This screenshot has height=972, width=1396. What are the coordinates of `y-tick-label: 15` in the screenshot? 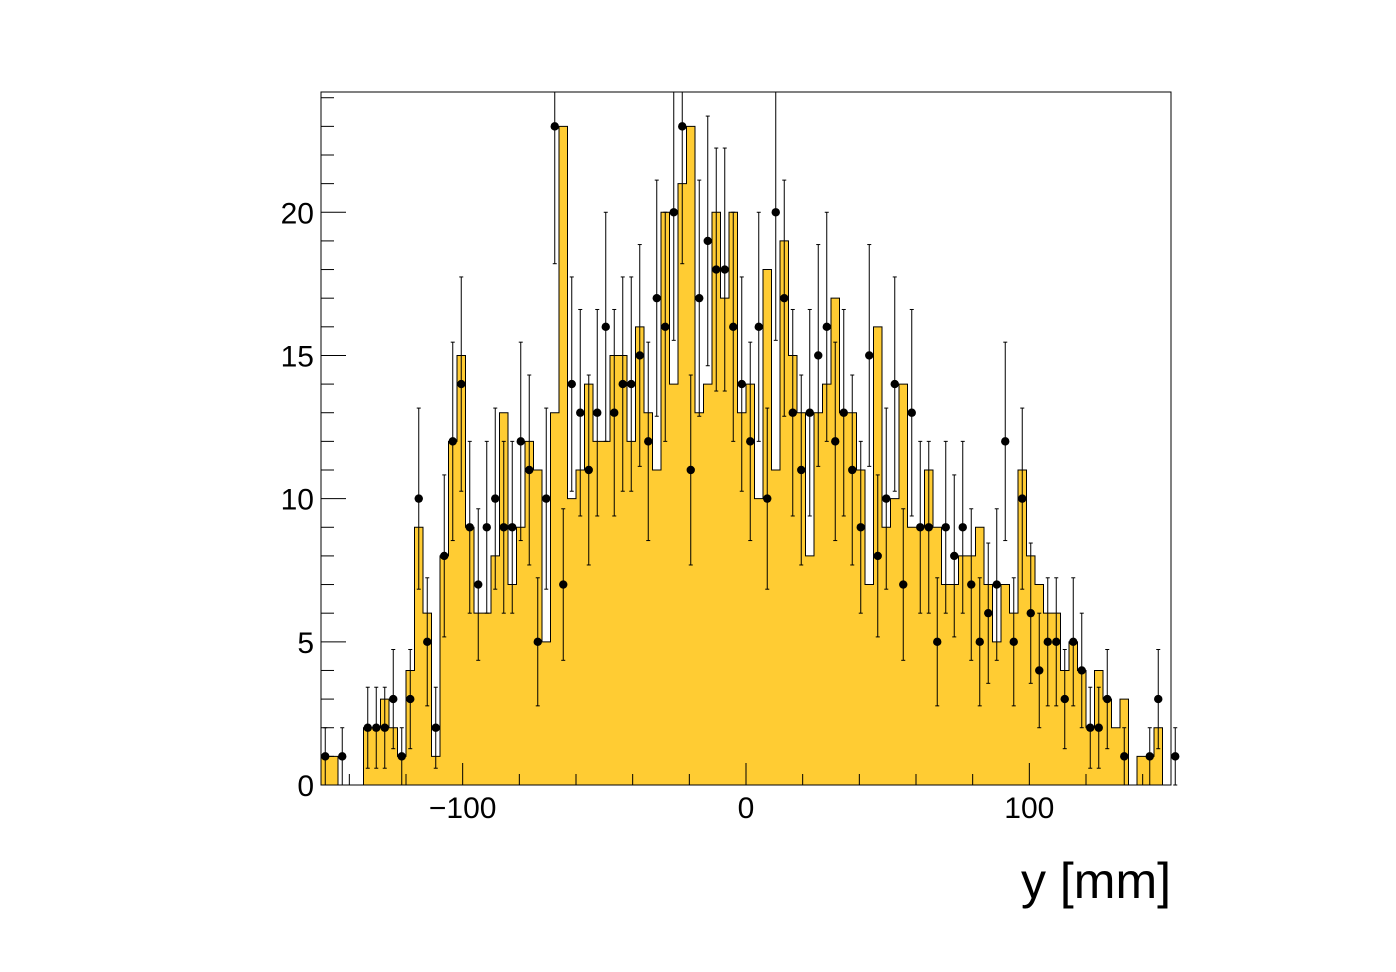 It's located at (297, 356).